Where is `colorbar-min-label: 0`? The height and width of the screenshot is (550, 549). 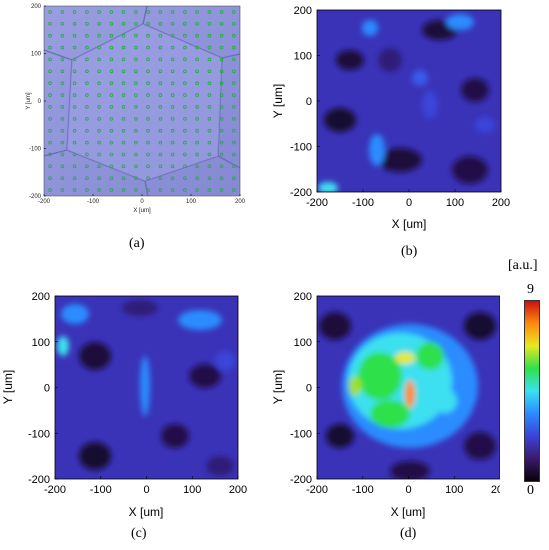 colorbar-min-label: 0 is located at coordinates (530, 490).